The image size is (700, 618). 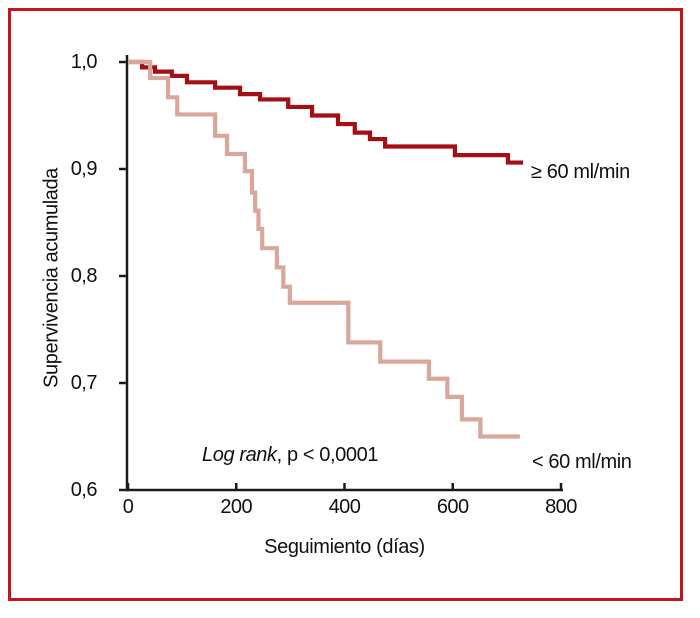 What do you see at coordinates (236, 507) in the screenshot?
I see `x-tick-label: 200` at bounding box center [236, 507].